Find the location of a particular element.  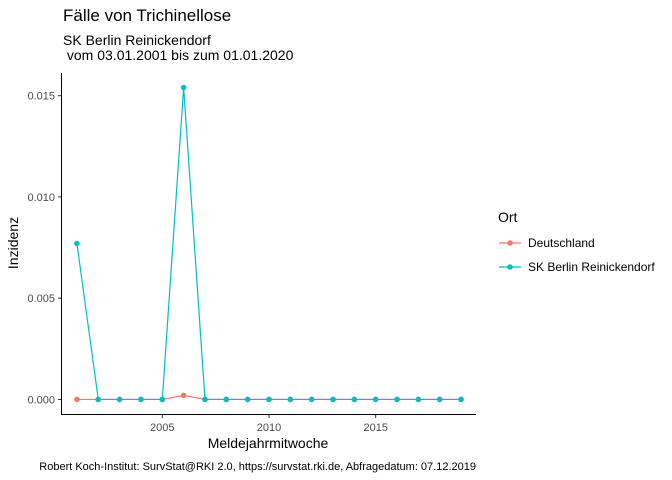

chart-title: Fälle von Trichinellose is located at coordinates (147, 15).